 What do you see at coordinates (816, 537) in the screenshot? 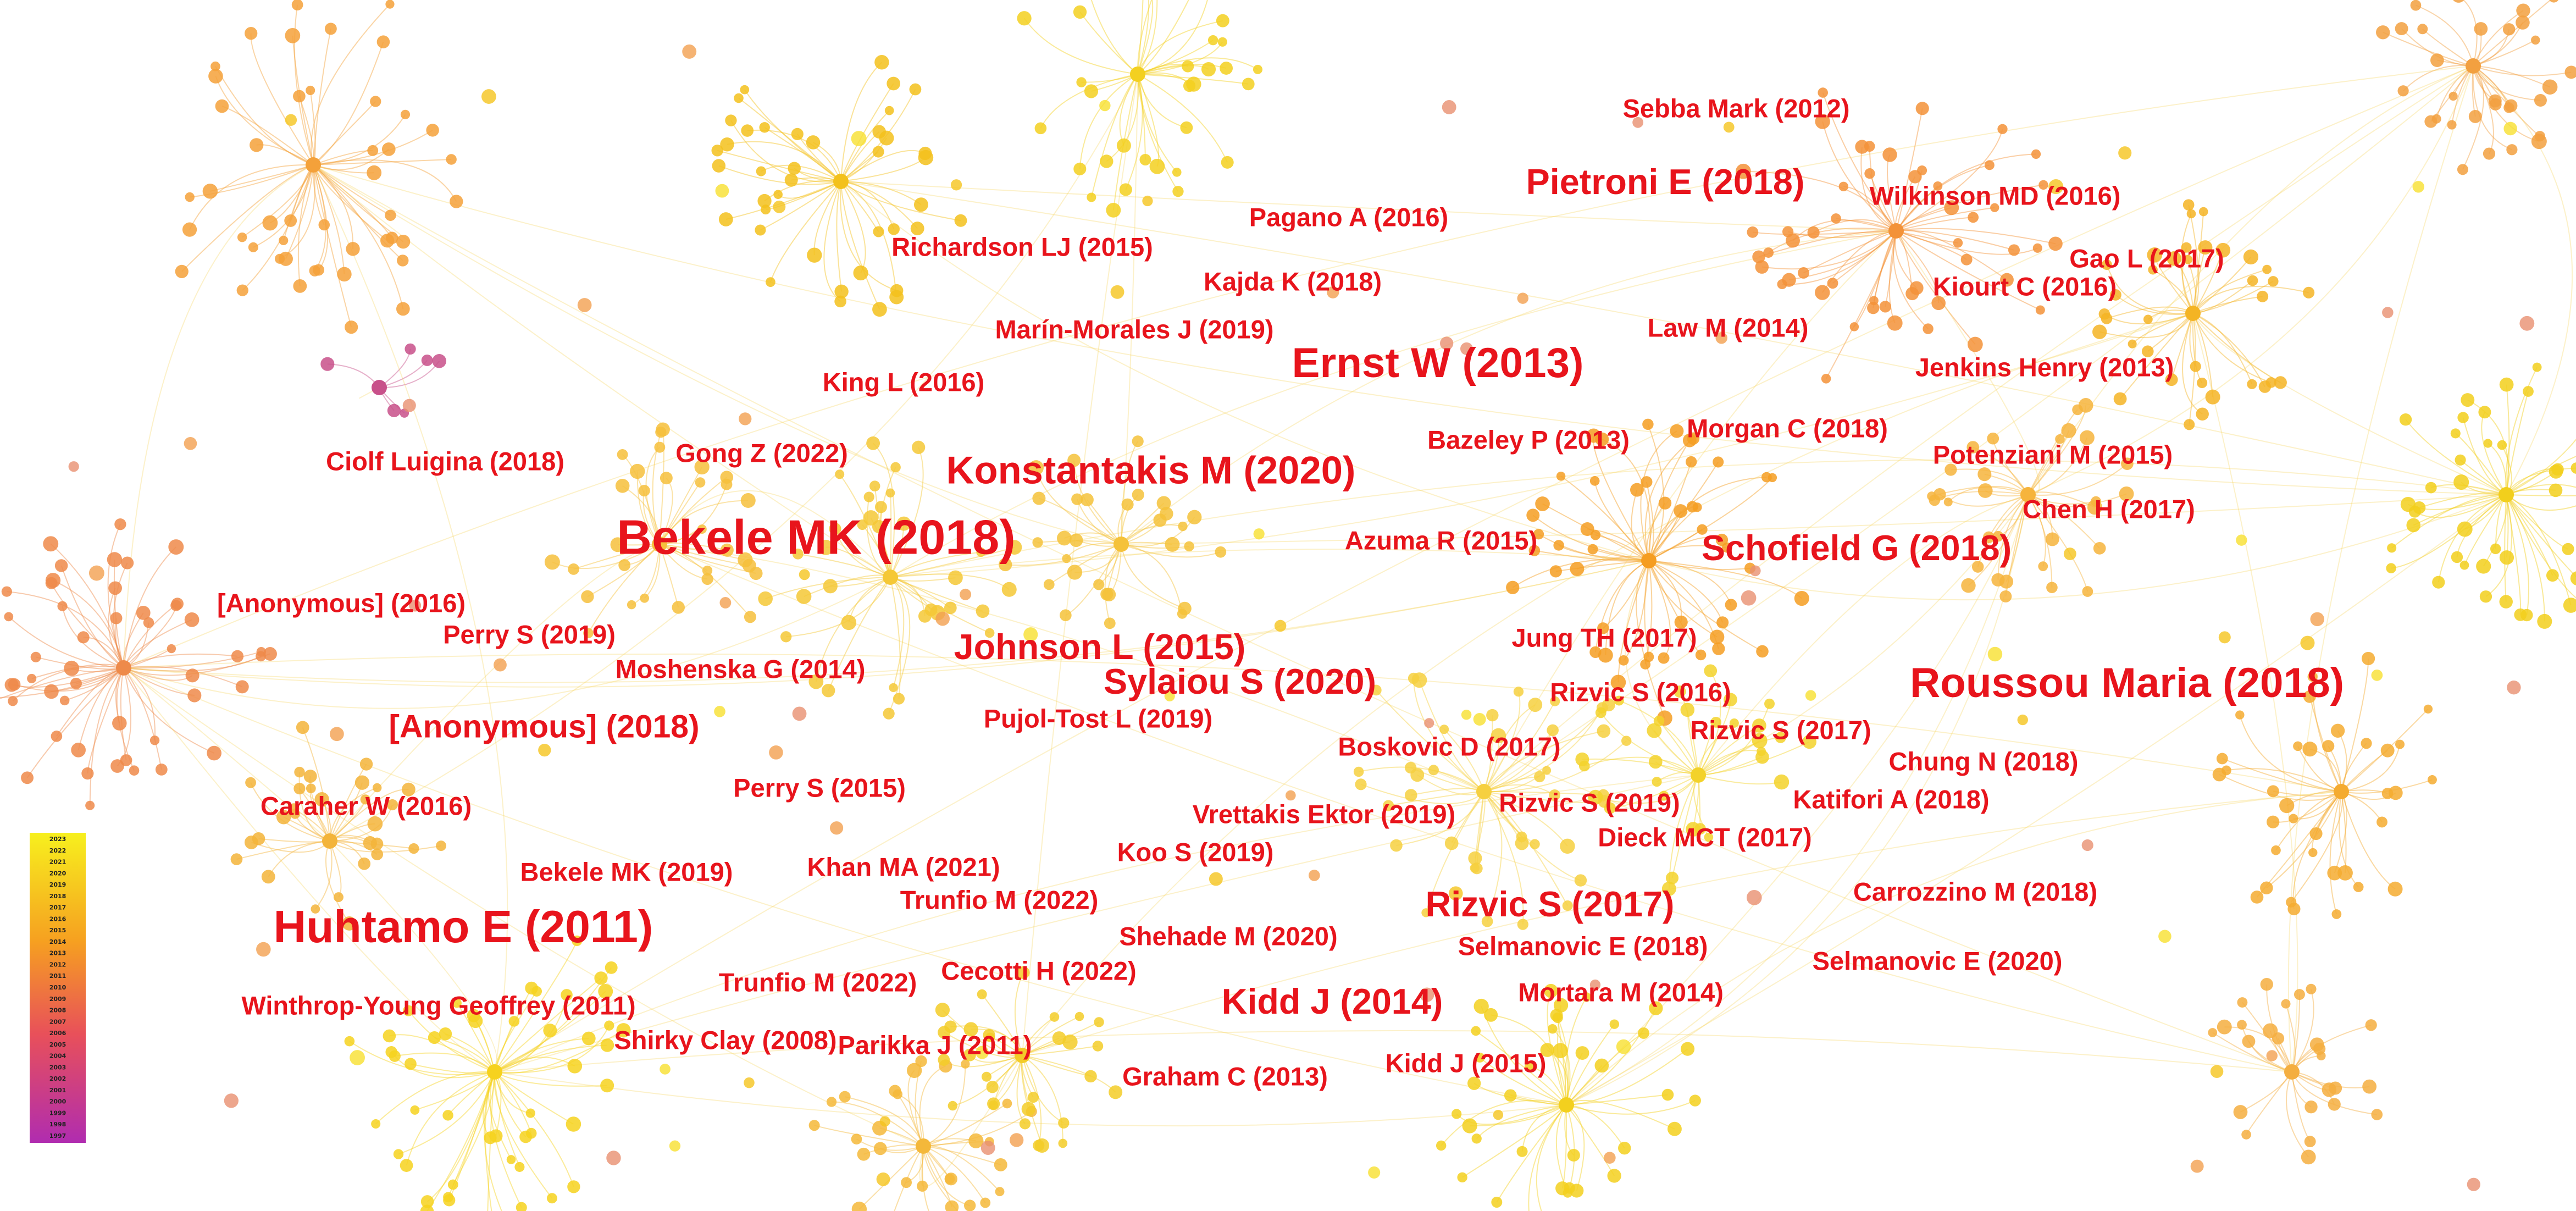
I see `node-label: Bekele MK (2018)` at bounding box center [816, 537].